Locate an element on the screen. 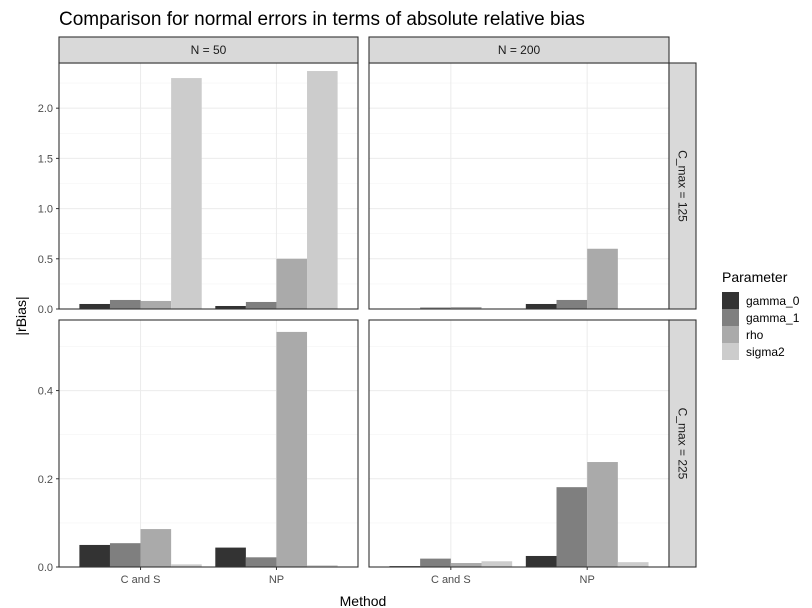  x-axis-title: Method is located at coordinates (363, 600).